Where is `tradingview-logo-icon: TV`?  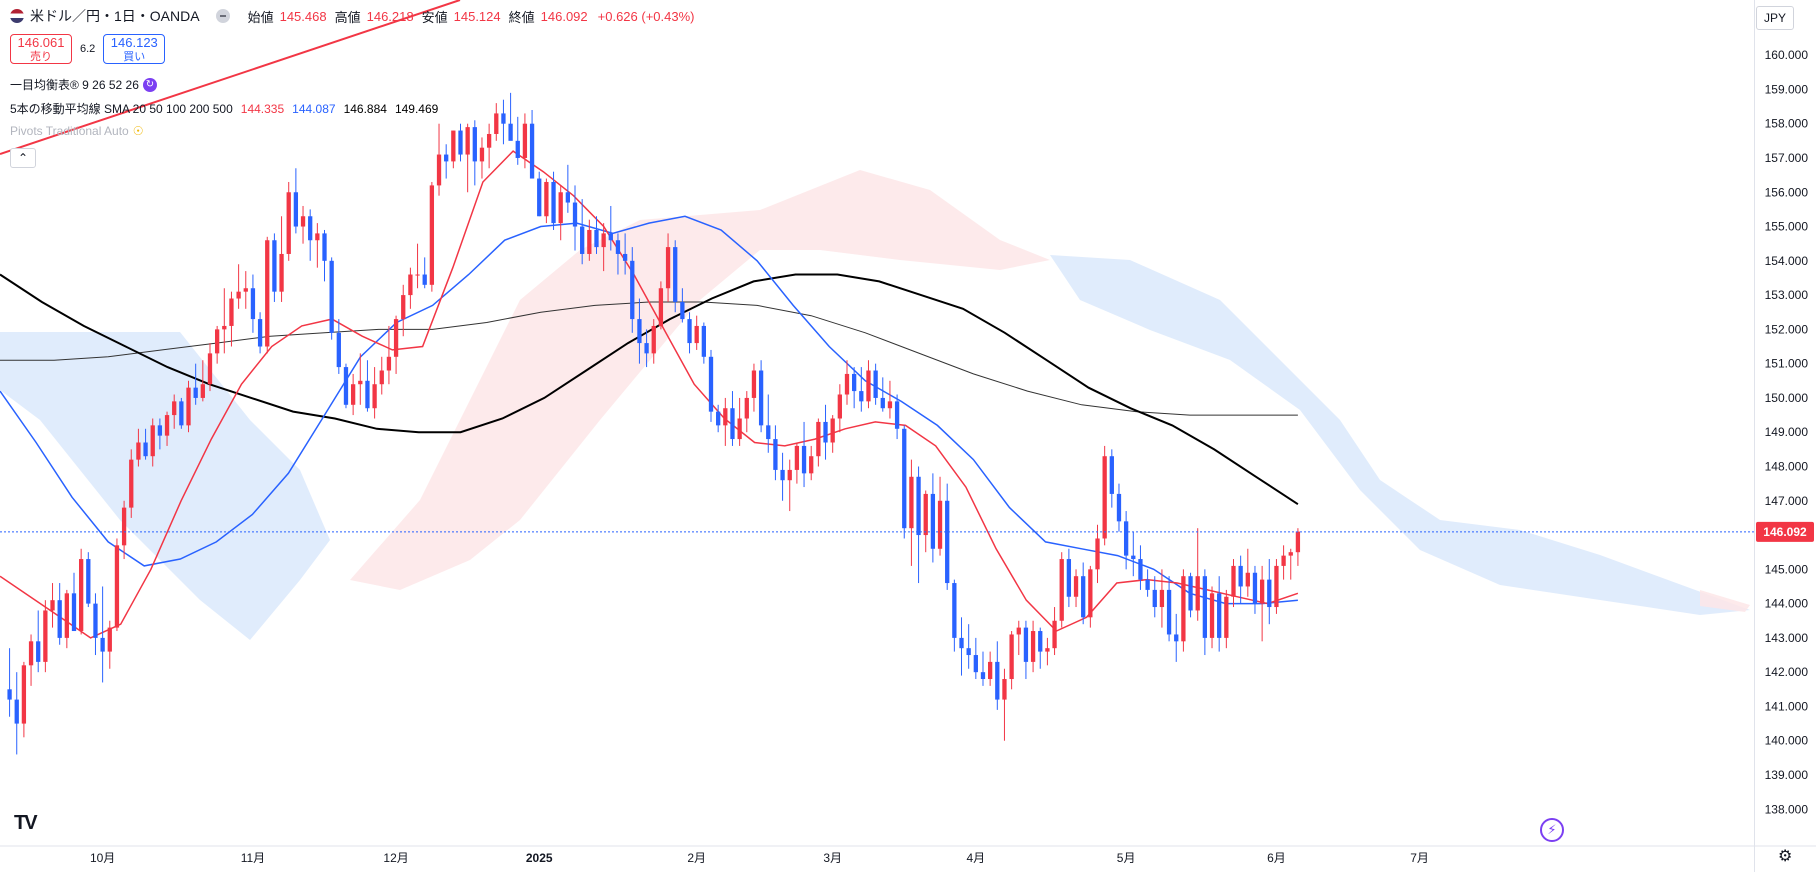 tradingview-logo-icon: TV is located at coordinates (26, 823).